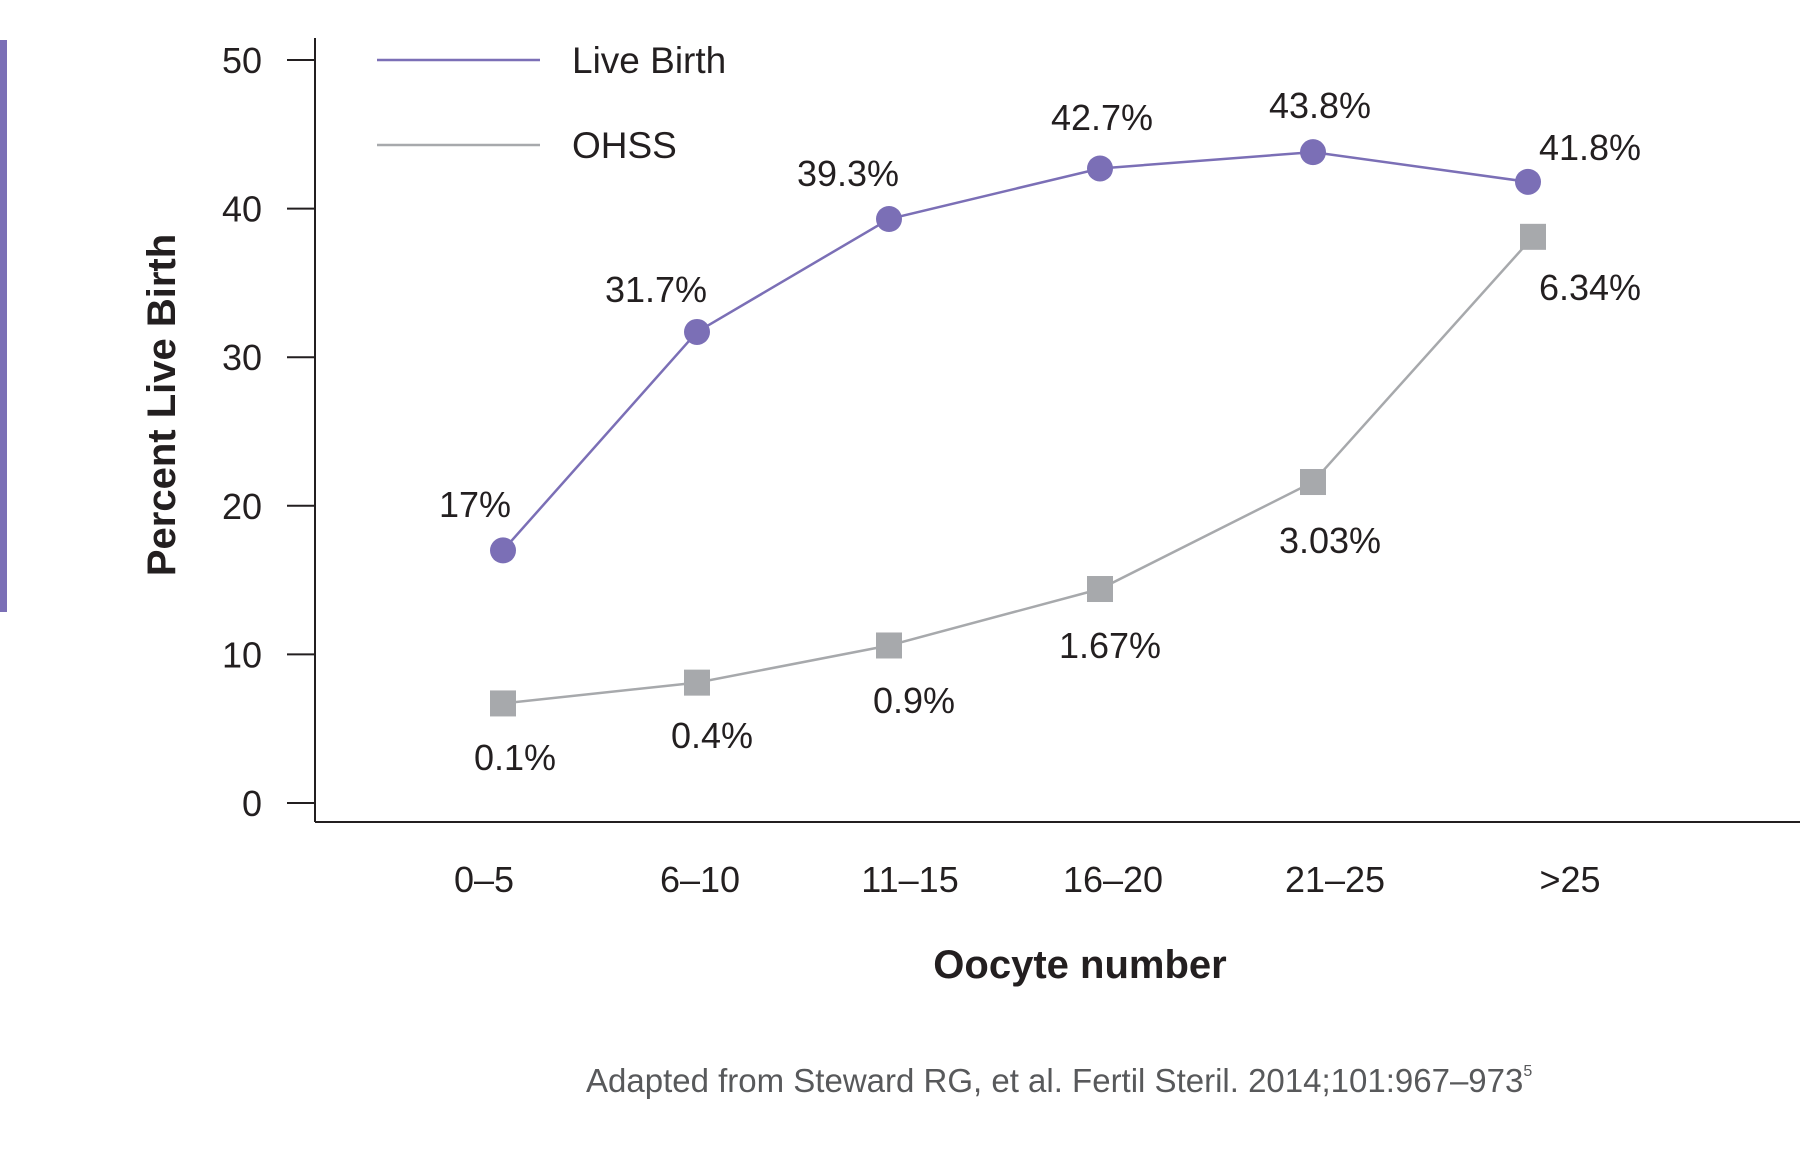 The image size is (1800, 1164). I want to click on live-birth-data-label: 43.8%, so click(1320, 105).